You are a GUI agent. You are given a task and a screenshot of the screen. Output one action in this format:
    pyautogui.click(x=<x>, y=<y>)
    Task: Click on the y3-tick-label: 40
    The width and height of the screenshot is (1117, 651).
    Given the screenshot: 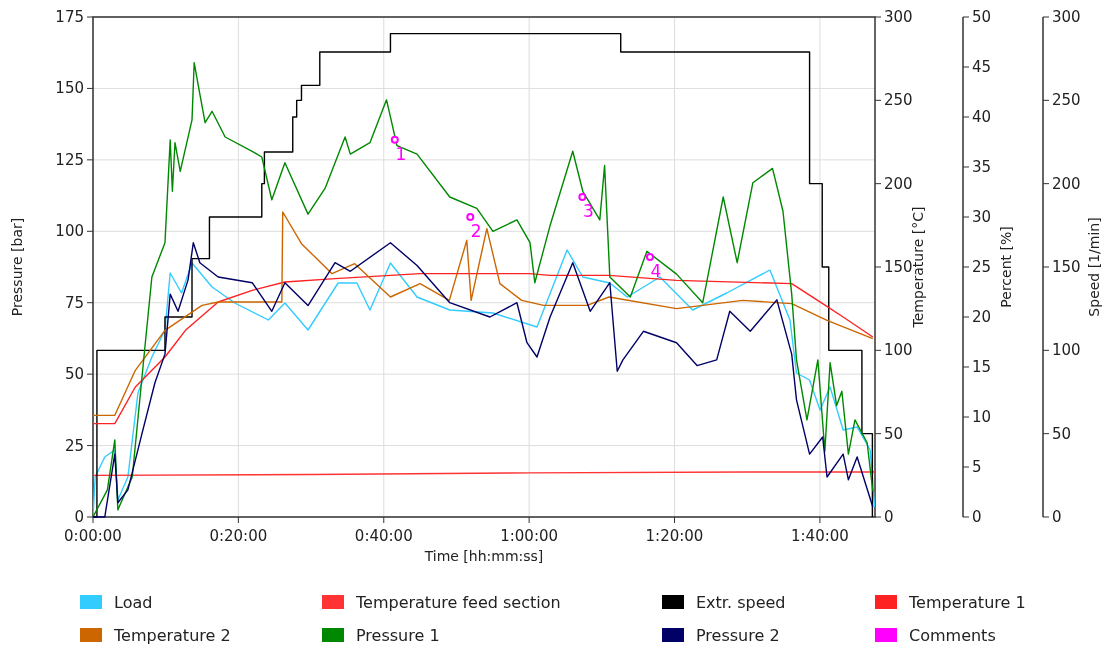 What is the action you would take?
    pyautogui.click(x=982, y=117)
    